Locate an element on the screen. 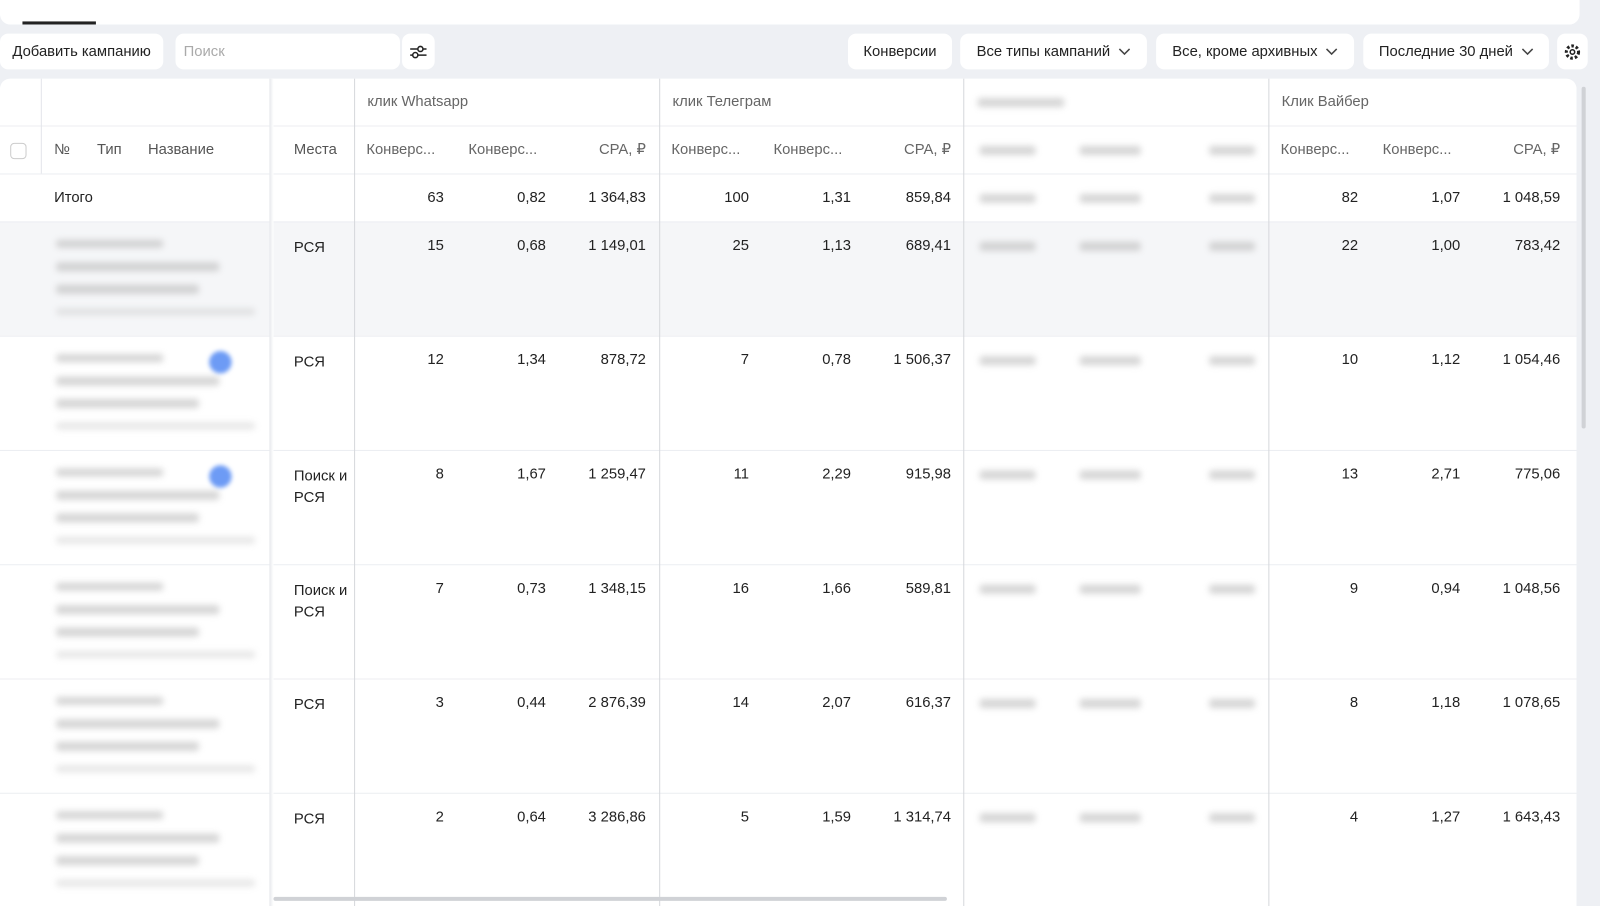 Image resolution: width=1600 pixels, height=906 pixels. cell-value: 2,71 is located at coordinates (1446, 474).